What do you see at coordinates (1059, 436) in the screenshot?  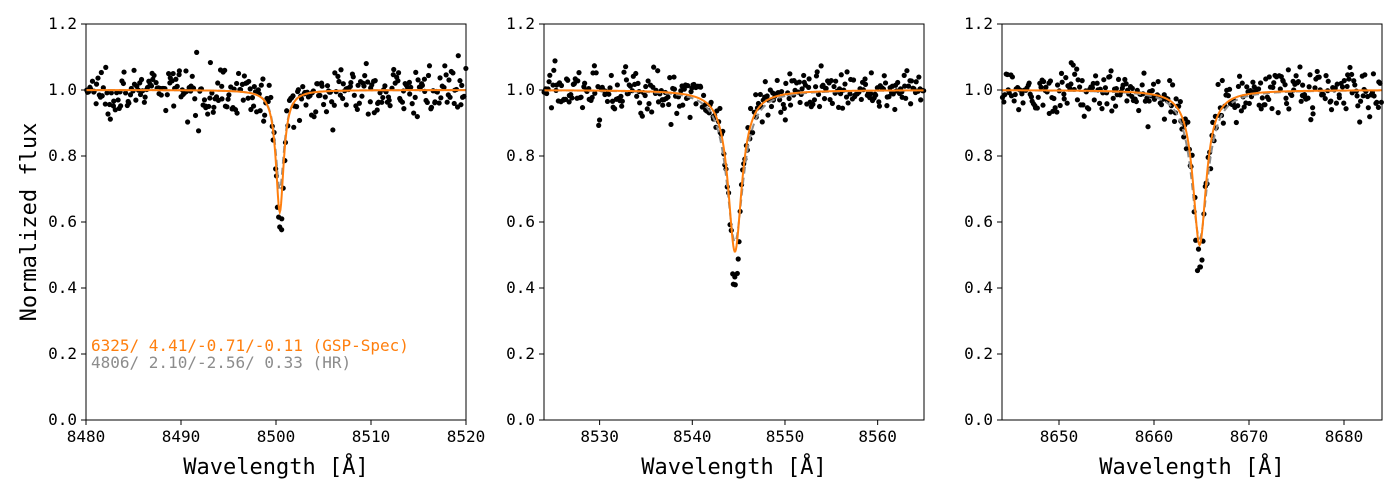 I see `x-tick-label: 8650` at bounding box center [1059, 436].